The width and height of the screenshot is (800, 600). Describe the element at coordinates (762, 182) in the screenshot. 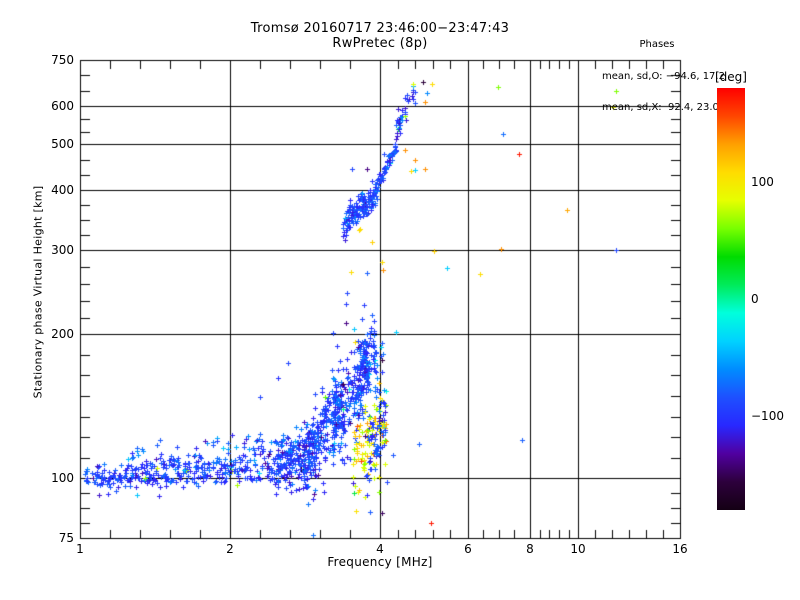

I see `colorbar-tick-label: 100` at that location.